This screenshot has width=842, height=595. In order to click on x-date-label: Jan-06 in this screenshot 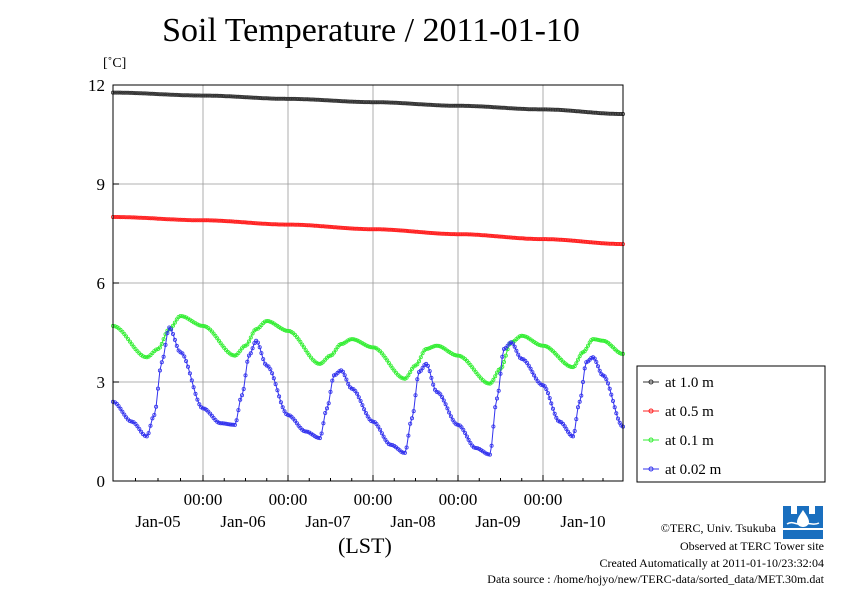, I will do `click(242, 521)`.